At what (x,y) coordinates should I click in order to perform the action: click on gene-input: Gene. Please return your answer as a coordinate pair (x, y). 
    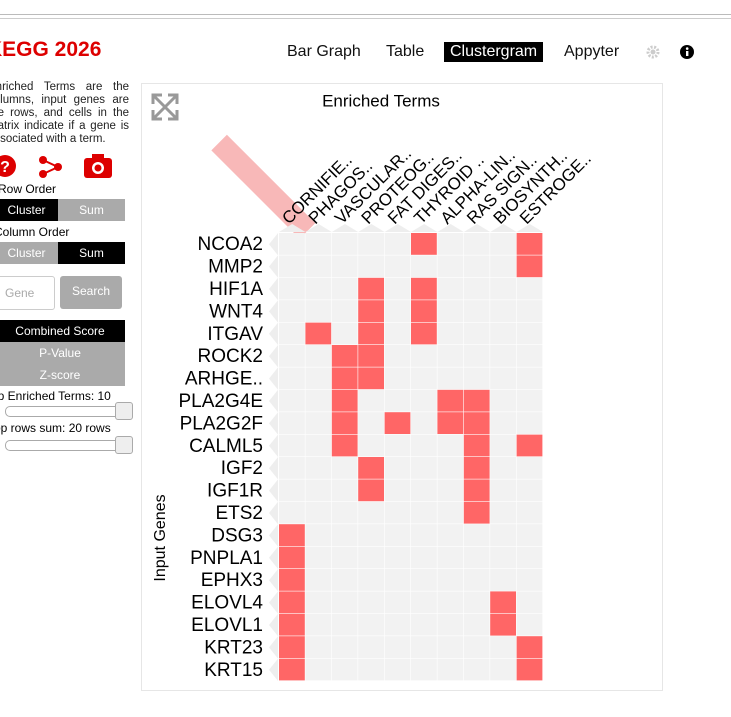
    Looking at the image, I should click on (27, 293).